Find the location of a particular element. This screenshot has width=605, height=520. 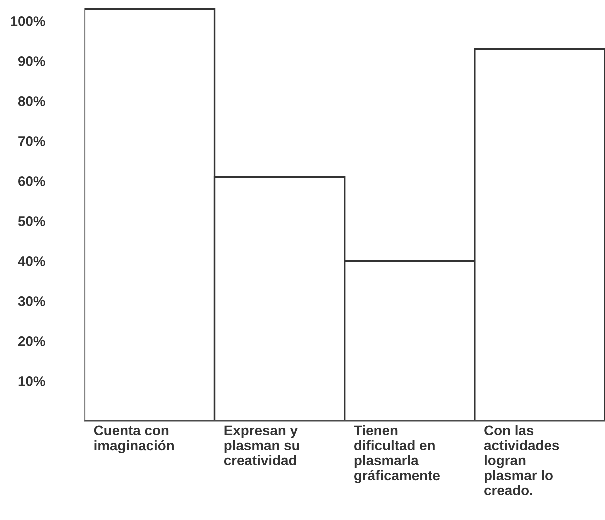

x-tick-label: Con las actividades logran plasmar lo creado. is located at coordinates (522, 460).